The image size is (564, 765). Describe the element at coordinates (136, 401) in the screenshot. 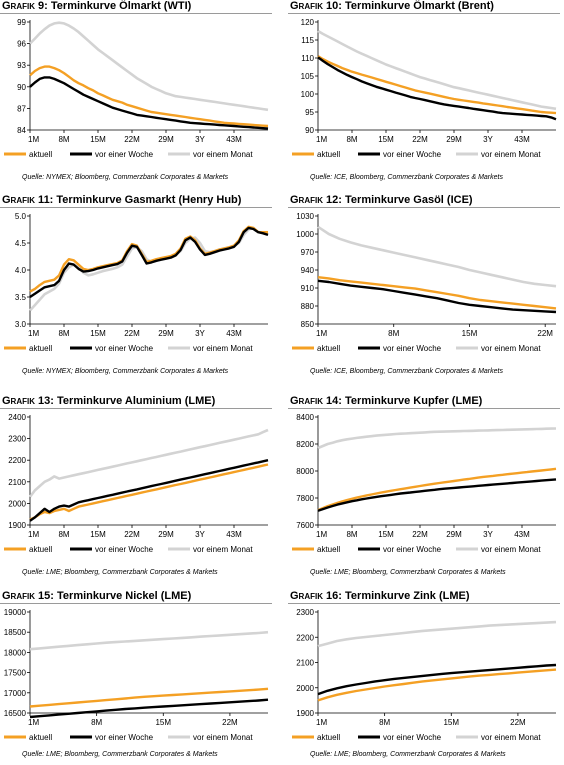

I see `chart-title-text: Terminkurve Aluminium (LME)` at that location.